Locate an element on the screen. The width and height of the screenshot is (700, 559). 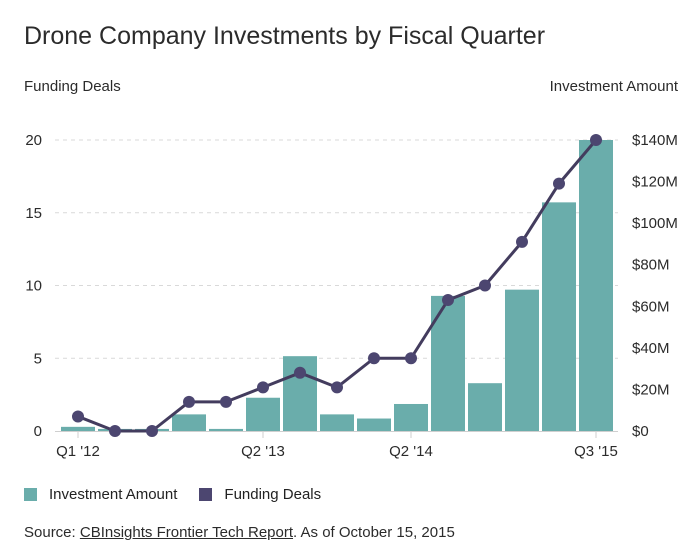
right-tick-label: $80M is located at coordinates (651, 265).